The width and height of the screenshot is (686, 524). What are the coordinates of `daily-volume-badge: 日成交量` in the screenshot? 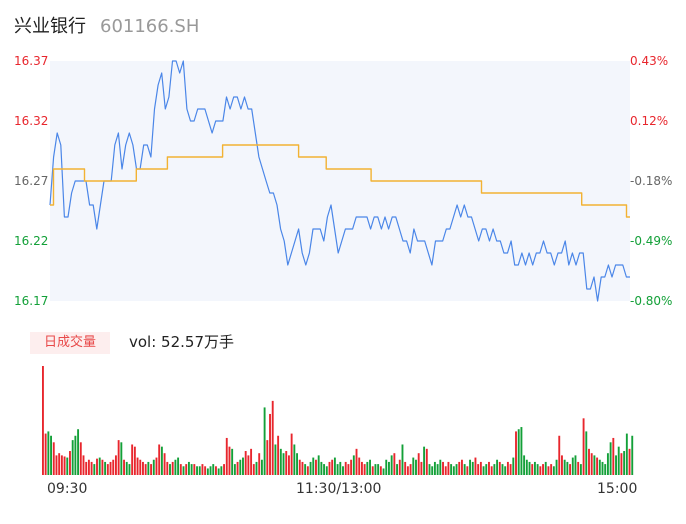 It's located at (70, 343).